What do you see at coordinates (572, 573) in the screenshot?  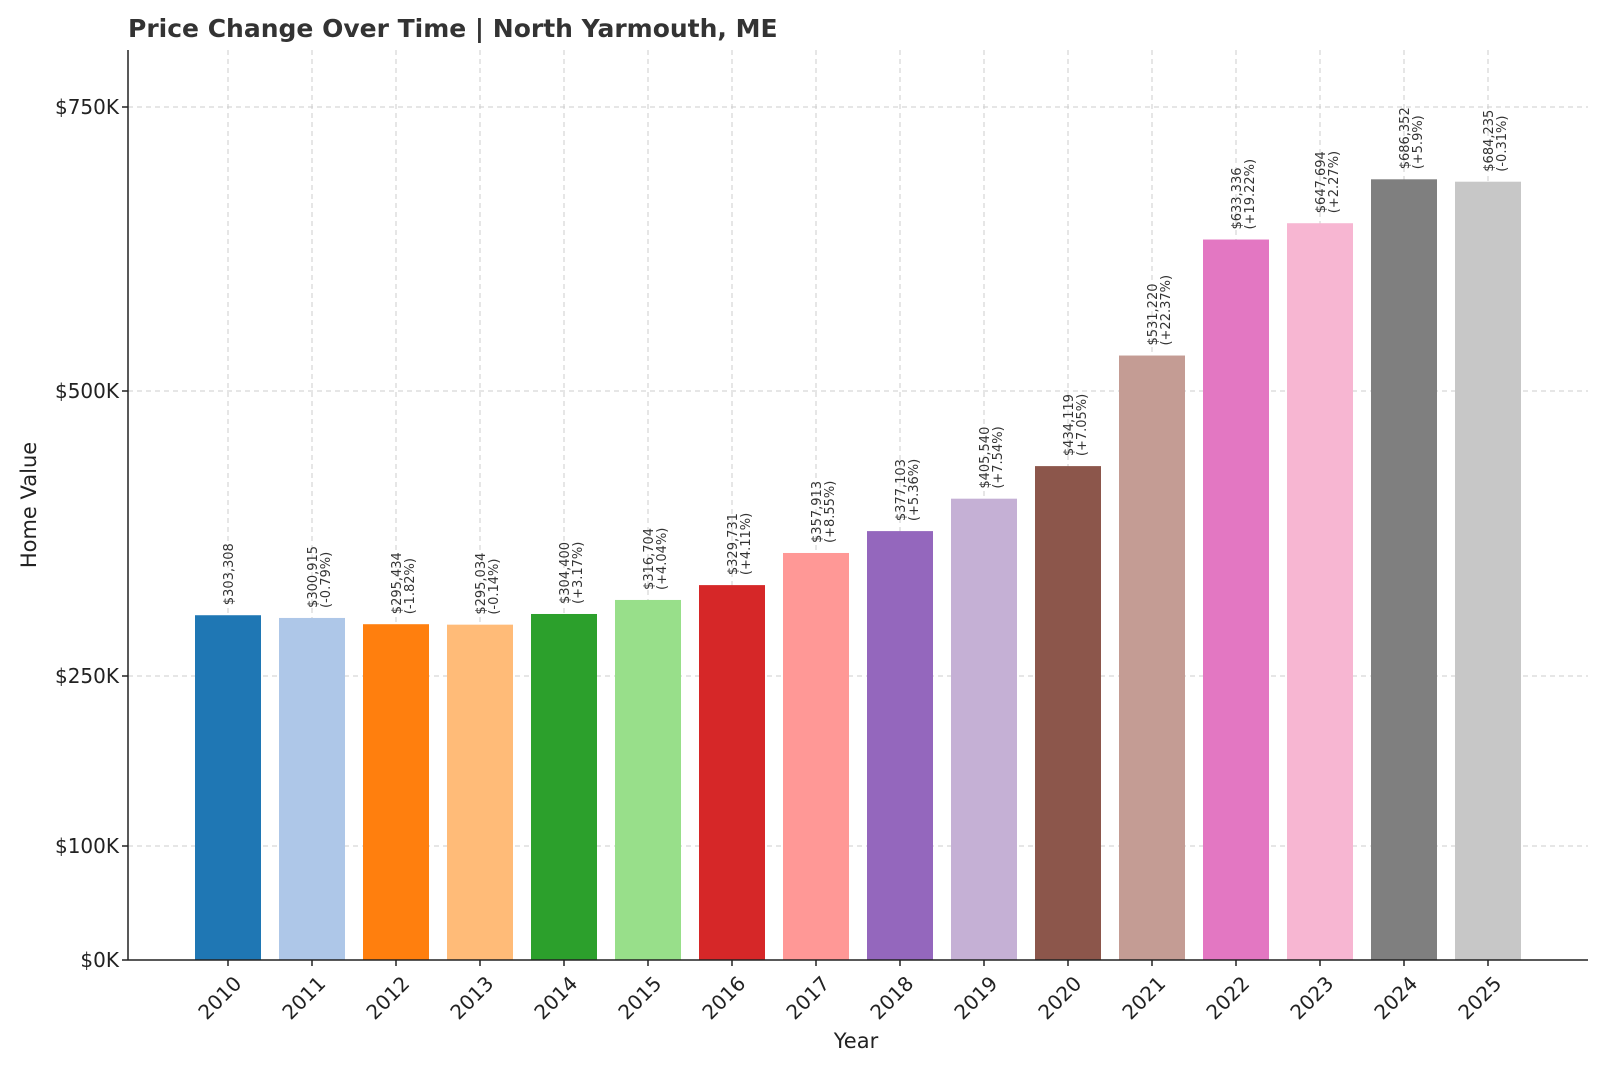 I see `data-label-2014: $304,400(+3.17%)` at bounding box center [572, 573].